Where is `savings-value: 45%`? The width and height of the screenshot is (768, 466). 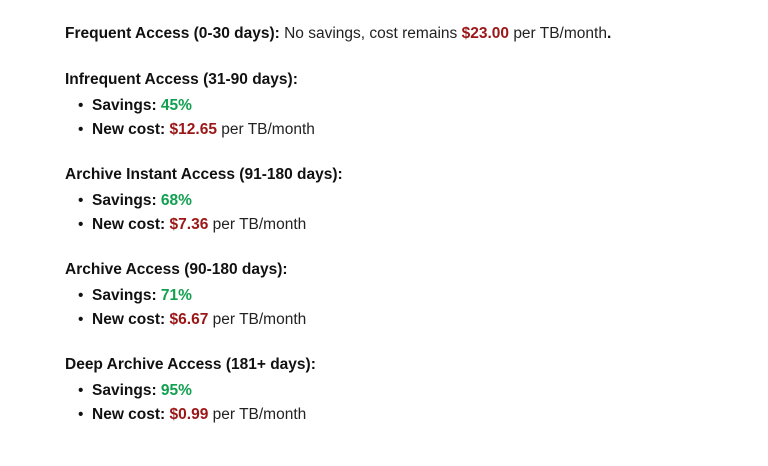 savings-value: 45% is located at coordinates (176, 105).